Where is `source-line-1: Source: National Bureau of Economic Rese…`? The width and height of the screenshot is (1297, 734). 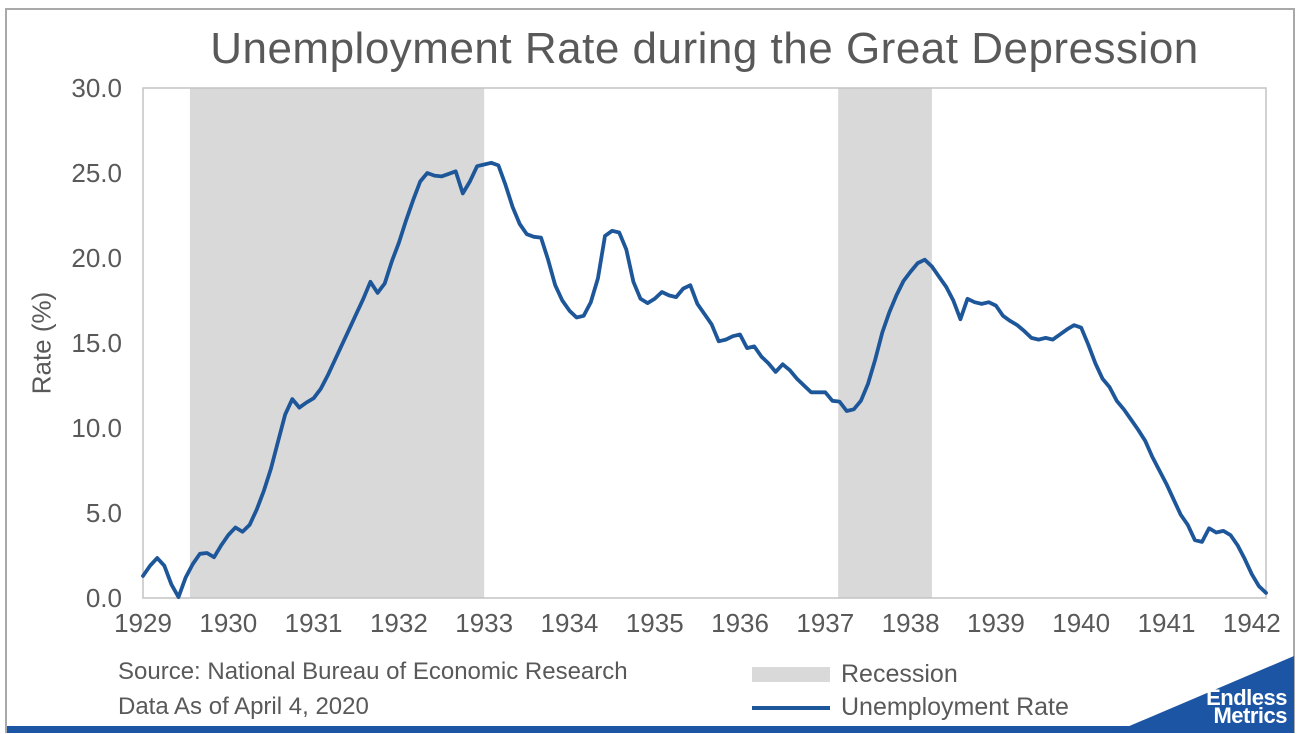 source-line-1: Source: National Bureau of Economic Rese… is located at coordinates (373, 671).